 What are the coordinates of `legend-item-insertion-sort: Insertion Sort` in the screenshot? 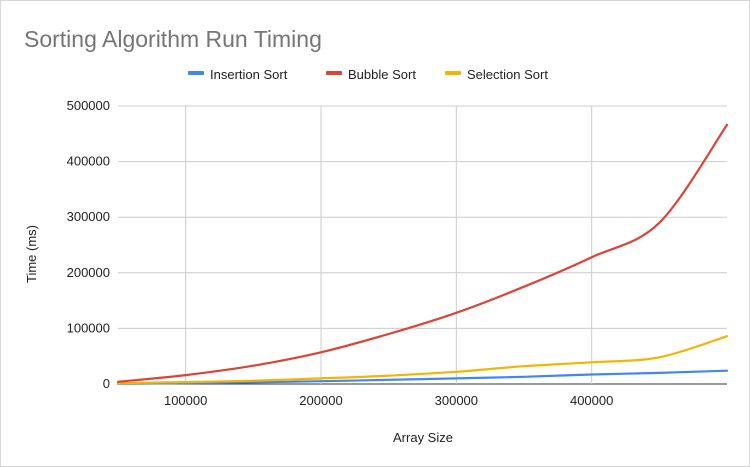 It's located at (238, 74).